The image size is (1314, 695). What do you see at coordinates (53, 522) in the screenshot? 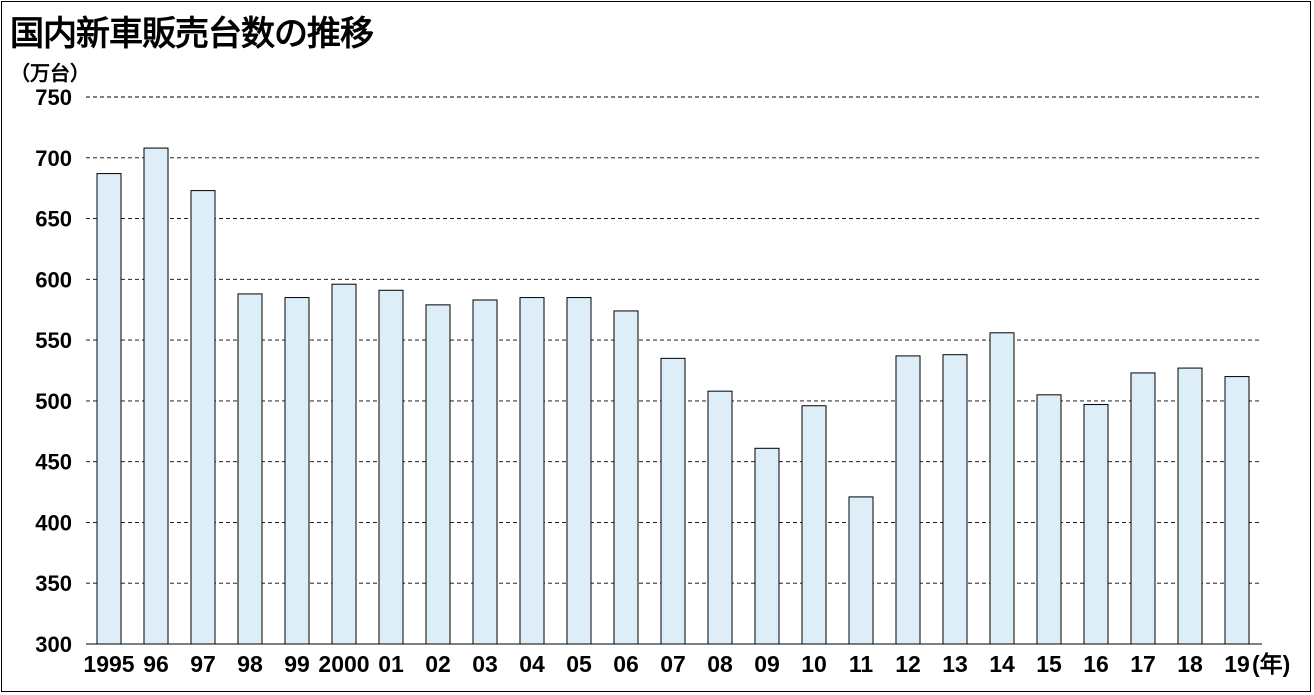
I see `y-tick-label: 400` at bounding box center [53, 522].